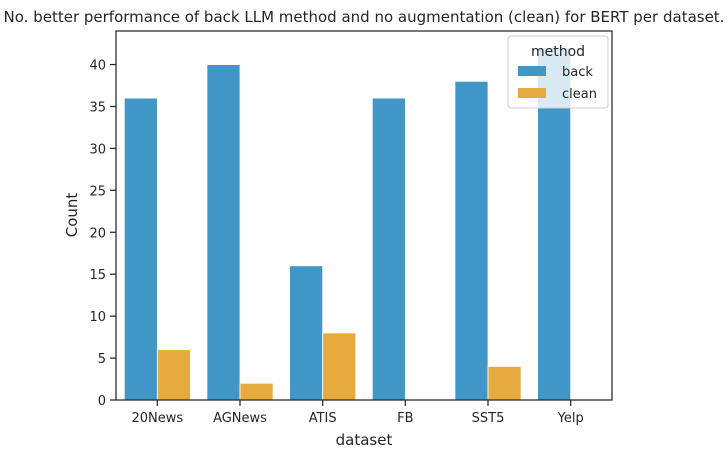 The image size is (728, 457). I want to click on x-tick-label: Yelp, so click(570, 418).